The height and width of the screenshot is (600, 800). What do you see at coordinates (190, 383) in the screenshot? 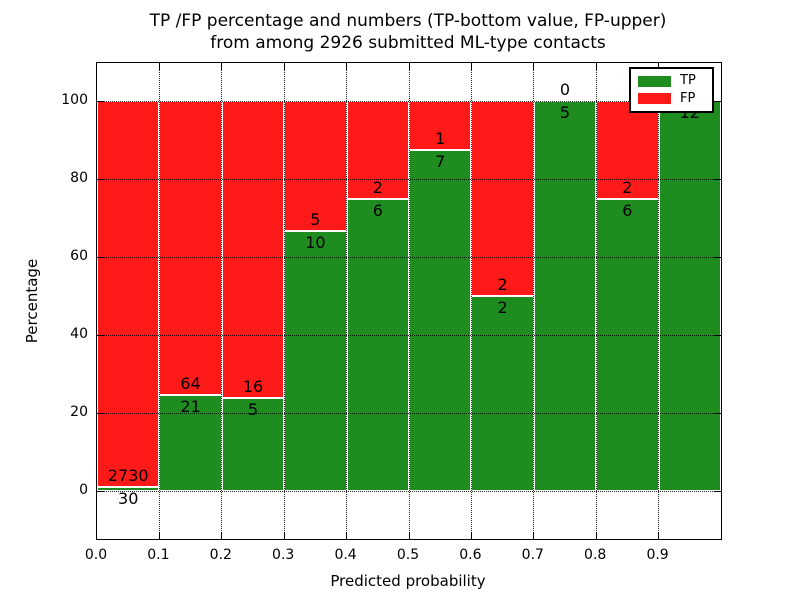
I see `fp-count-label: 64` at bounding box center [190, 383].